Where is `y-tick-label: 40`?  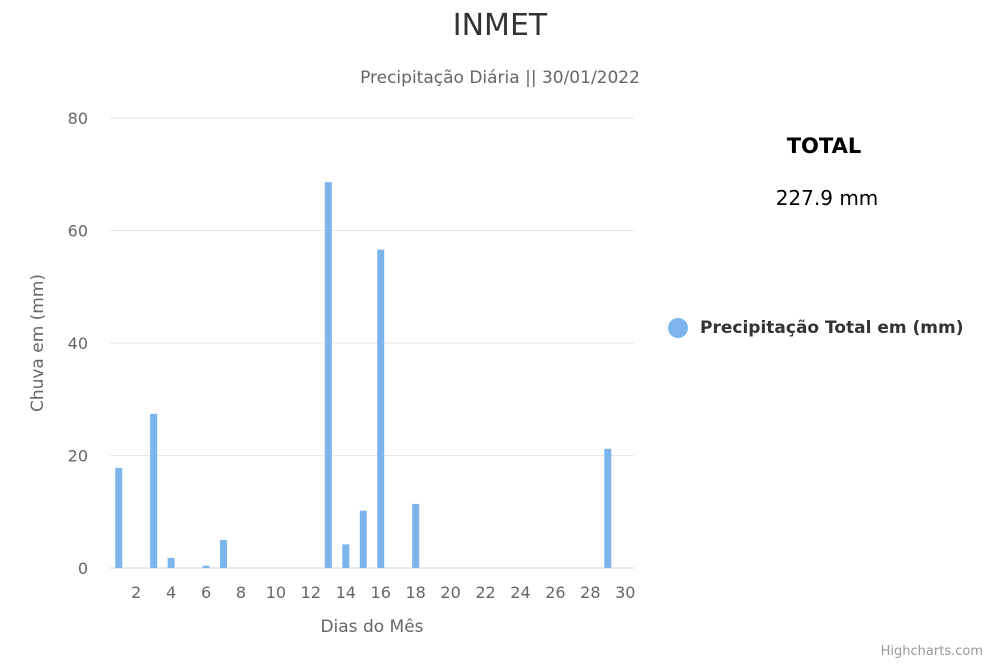 y-tick-label: 40 is located at coordinates (78, 343).